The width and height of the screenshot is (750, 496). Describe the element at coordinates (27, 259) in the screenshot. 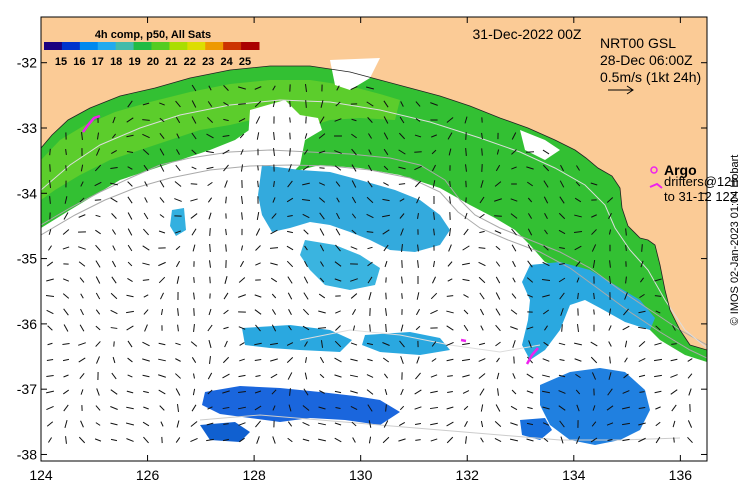

I see `y-tick-label: -35` at that location.